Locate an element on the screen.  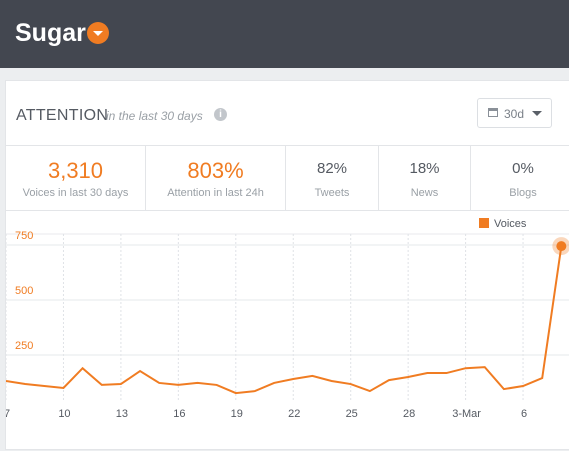
y-tick-label: 250 is located at coordinates (24, 346).